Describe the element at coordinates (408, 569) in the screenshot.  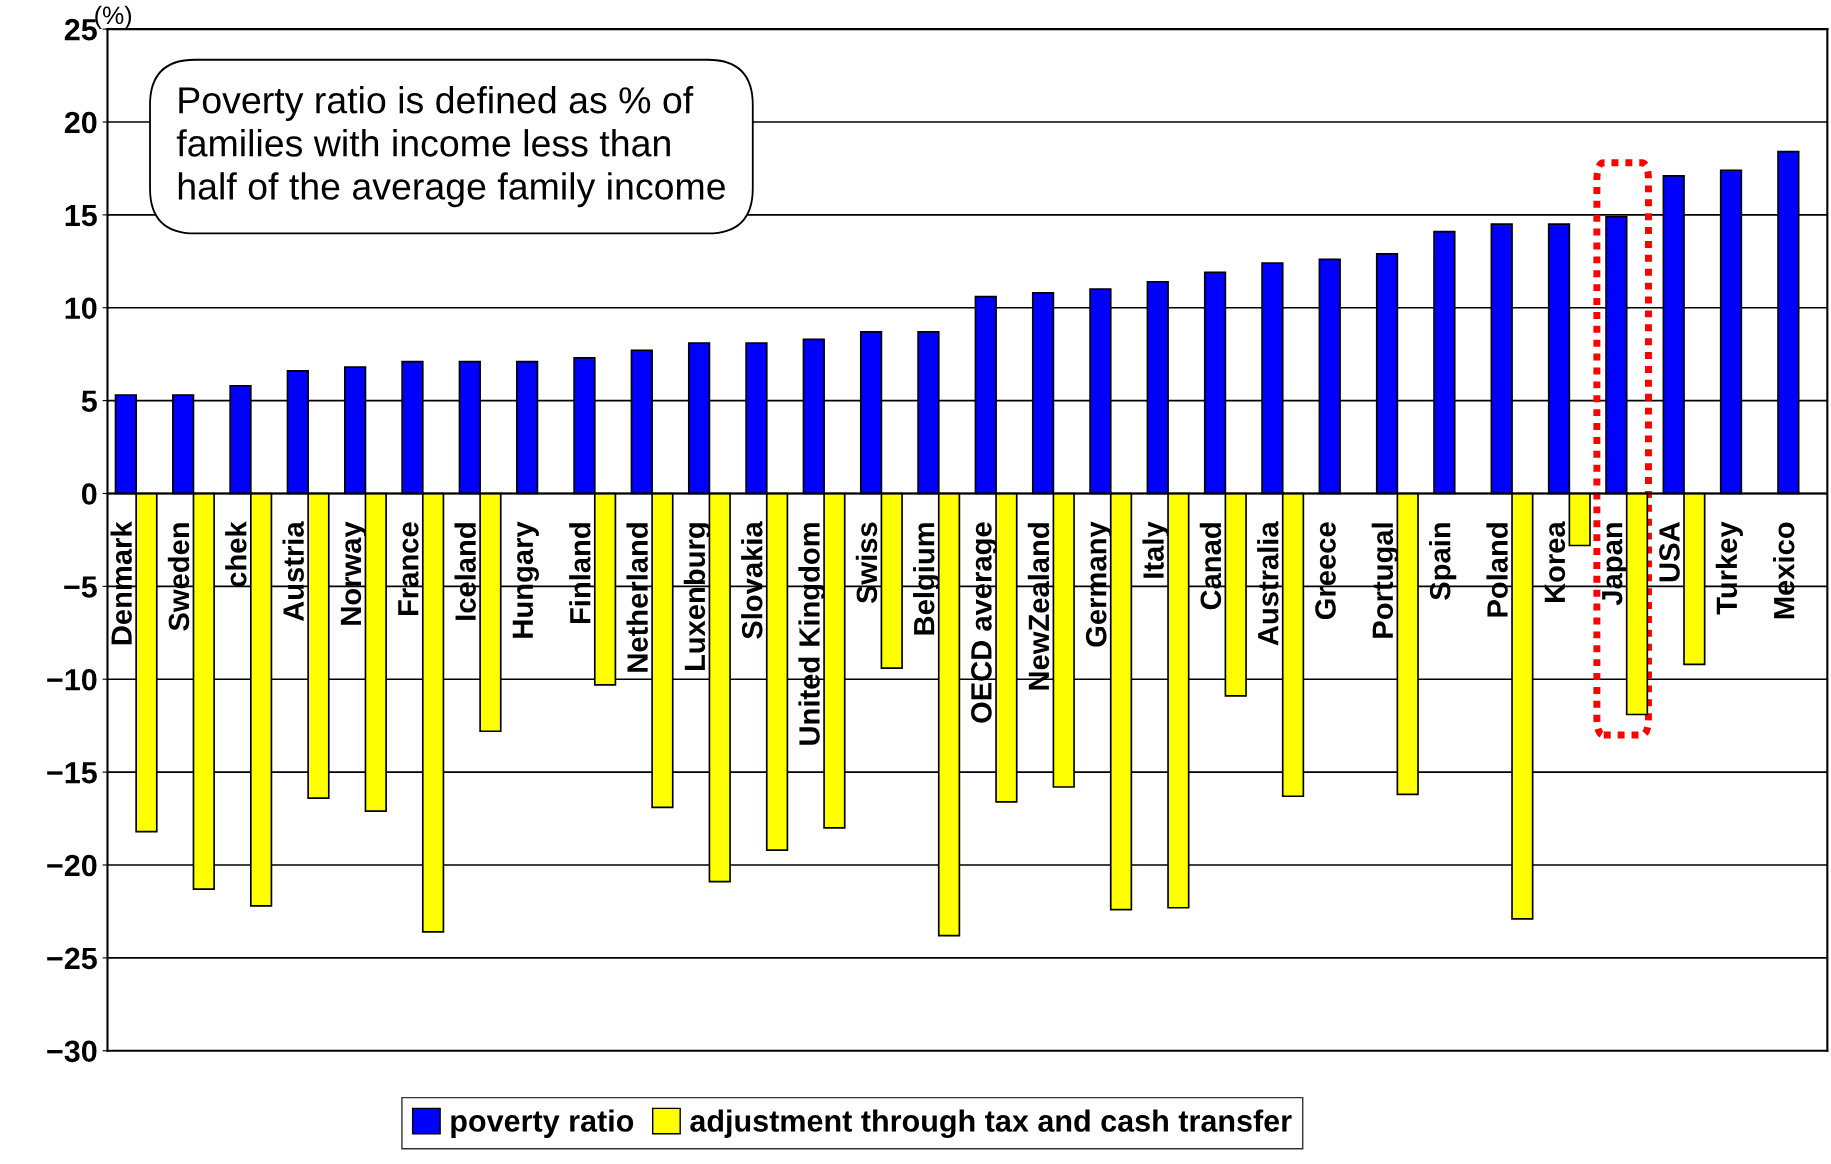
I see `x-tick-label: France` at that location.